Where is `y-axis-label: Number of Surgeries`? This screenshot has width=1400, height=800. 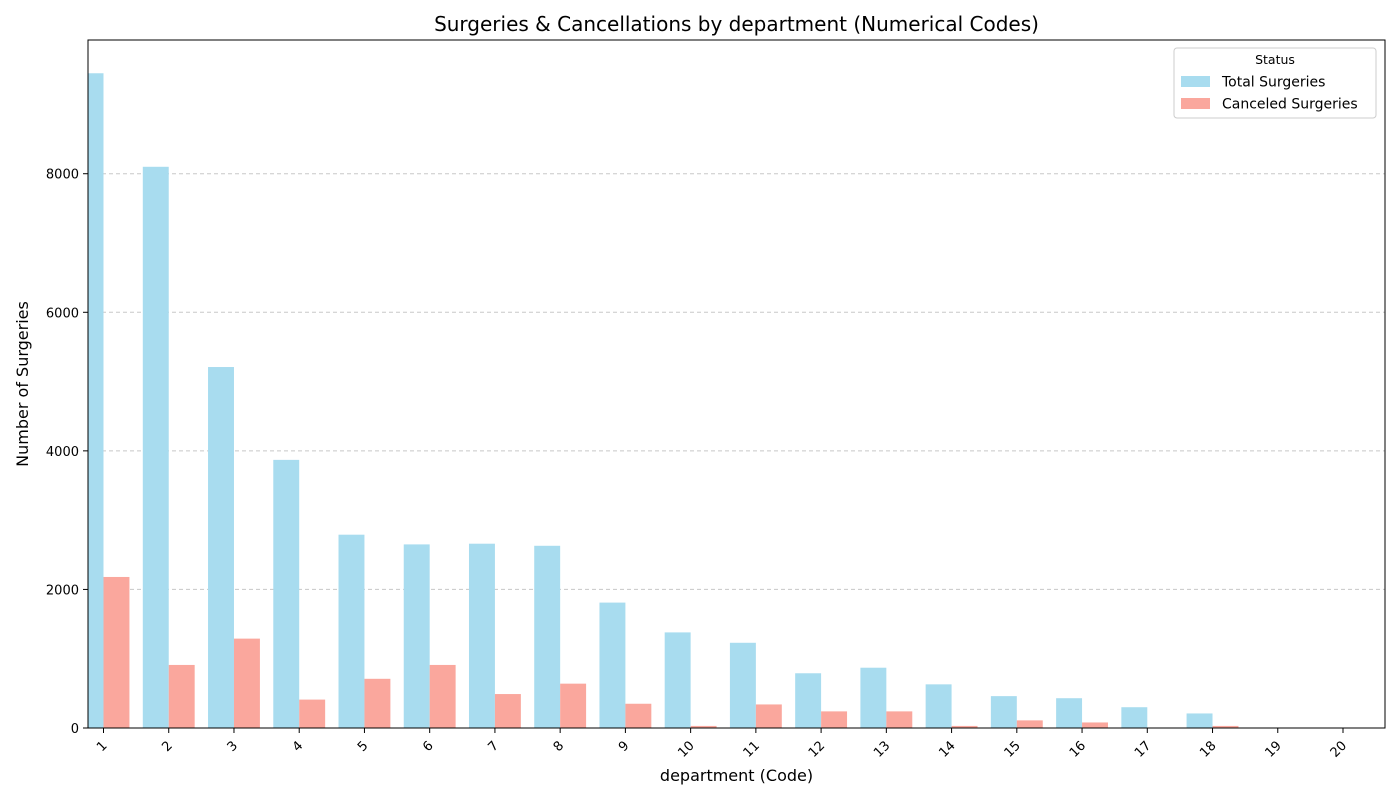 y-axis-label: Number of Surgeries is located at coordinates (22, 384).